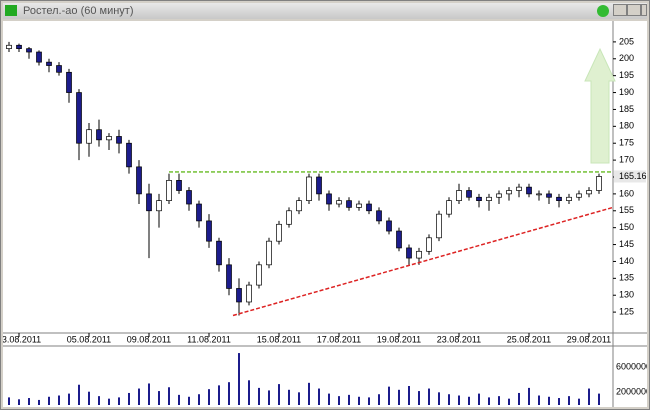  I want to click on x-tick-label: 05.08.2011, so click(89, 339).